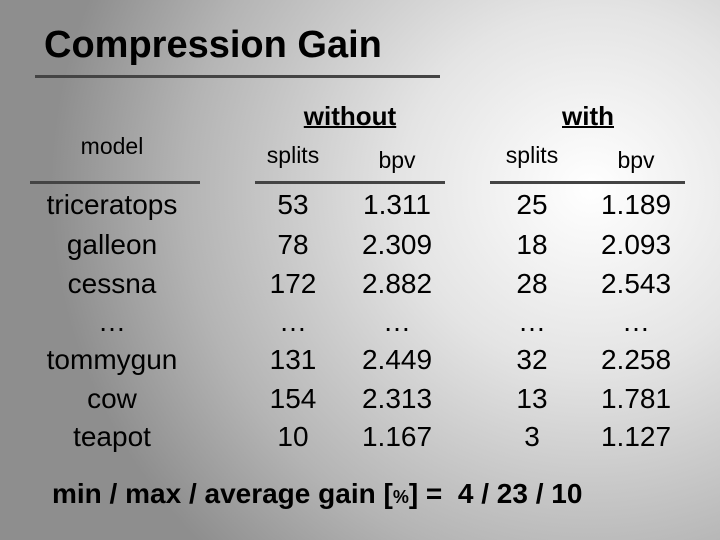 The image size is (720, 540). I want to click on model-cell: tommygun, so click(112, 359).